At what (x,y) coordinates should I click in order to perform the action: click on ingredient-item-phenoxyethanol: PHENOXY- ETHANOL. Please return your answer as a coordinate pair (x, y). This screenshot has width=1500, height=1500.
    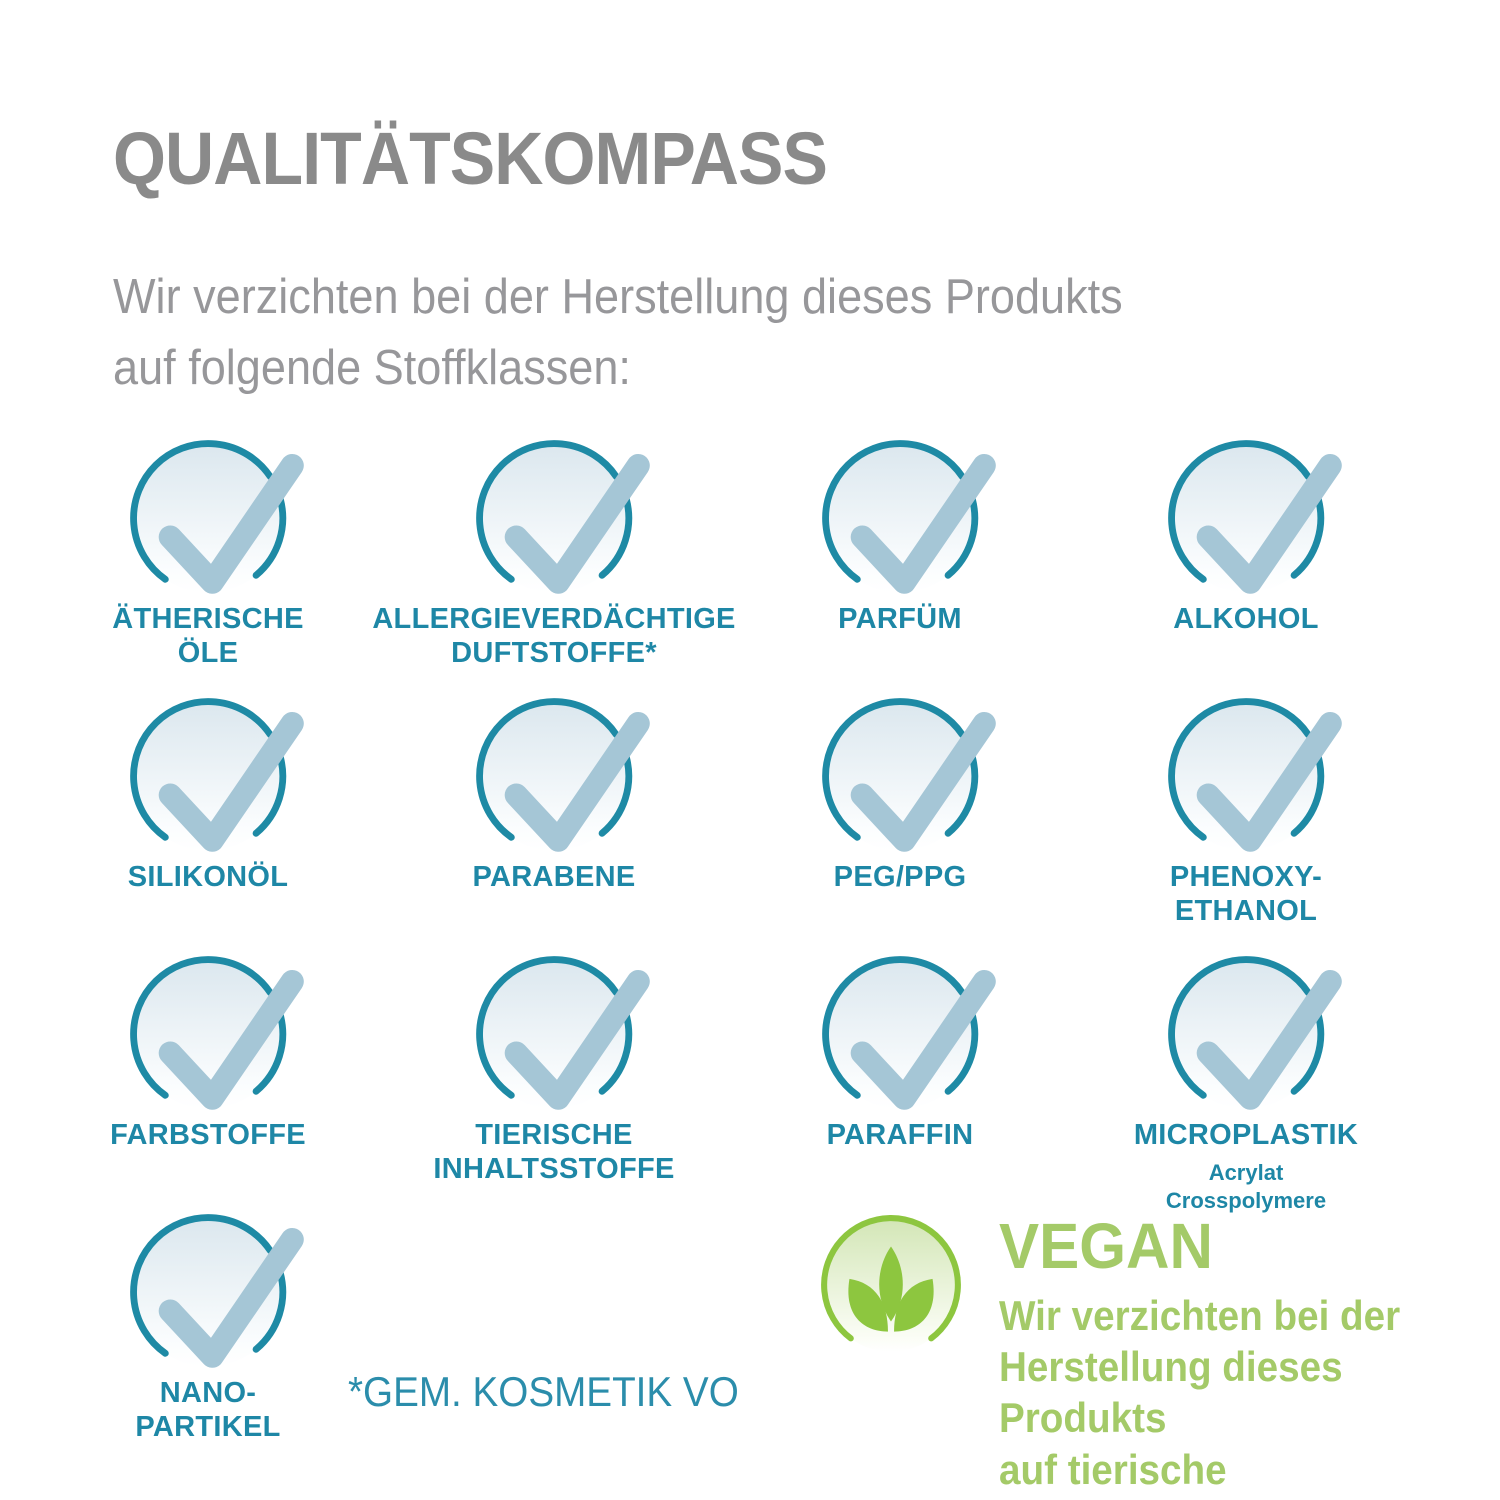
    Looking at the image, I should click on (1246, 819).